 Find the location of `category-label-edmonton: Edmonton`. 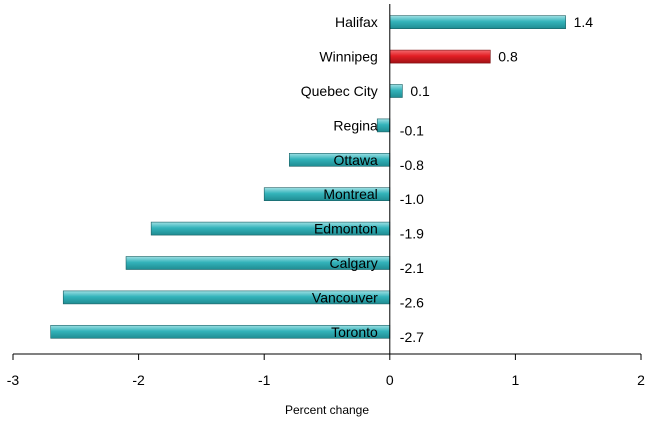

category-label-edmonton: Edmonton is located at coordinates (346, 229).